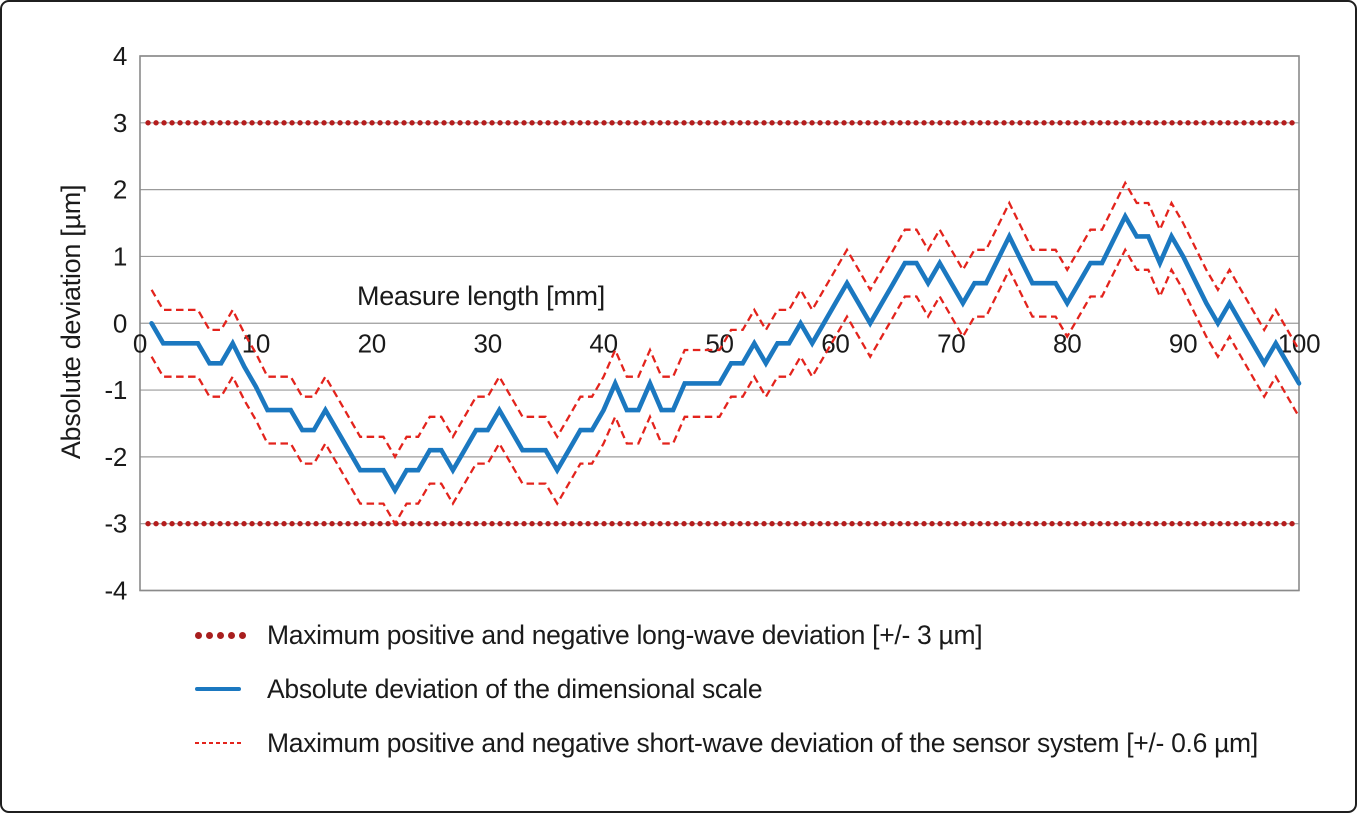 Image resolution: width=1357 pixels, height=813 pixels. What do you see at coordinates (120, 190) in the screenshot?
I see `y-tick-label: 2` at bounding box center [120, 190].